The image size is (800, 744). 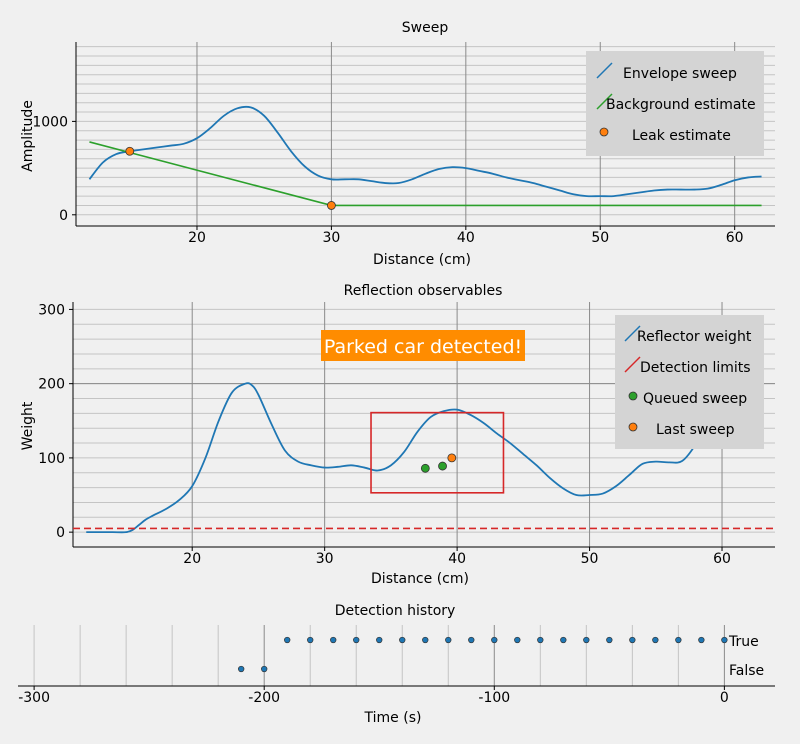 What do you see at coordinates (192, 559) in the screenshot?
I see `reflection-x-tick-label: 20` at bounding box center [192, 559].